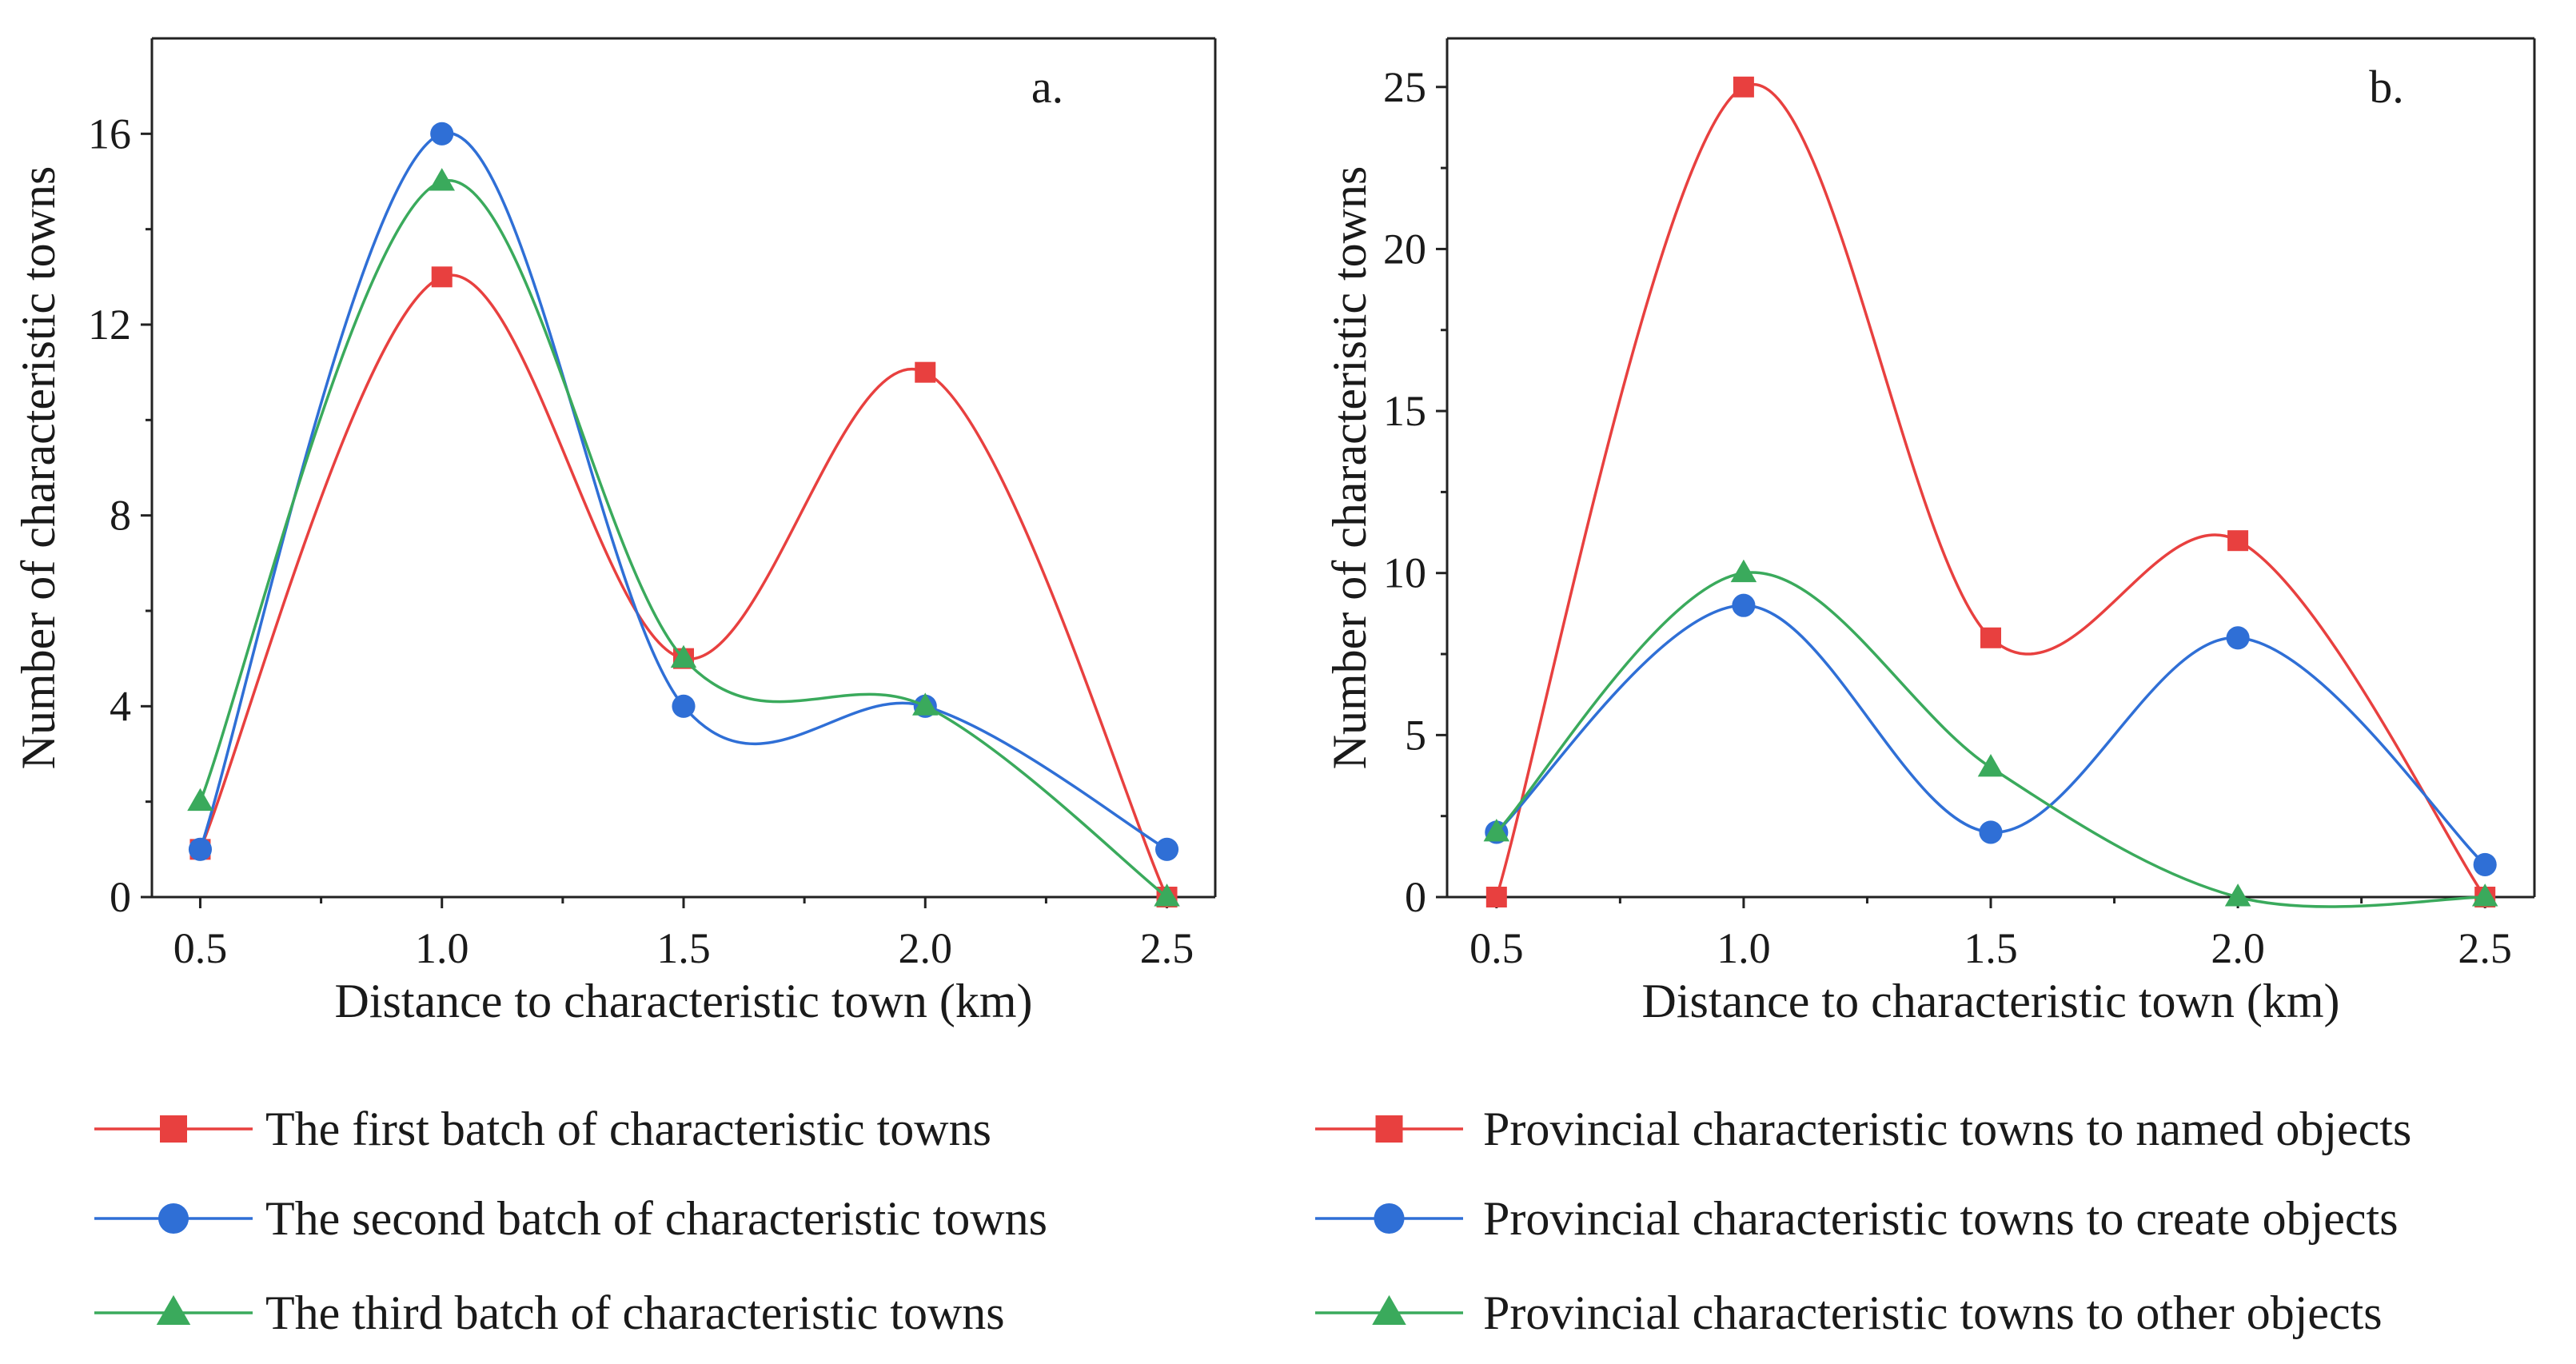 This screenshot has width=2576, height=1364. What do you see at coordinates (1404, 87) in the screenshot?
I see `y-tick-label: 25` at bounding box center [1404, 87].